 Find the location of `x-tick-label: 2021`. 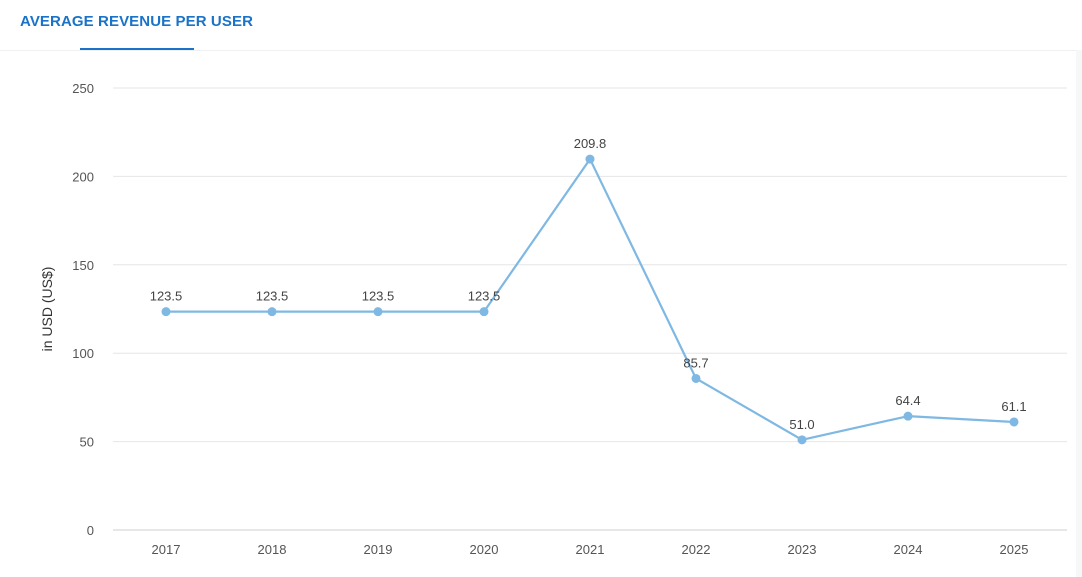

x-tick-label: 2021 is located at coordinates (590, 549).